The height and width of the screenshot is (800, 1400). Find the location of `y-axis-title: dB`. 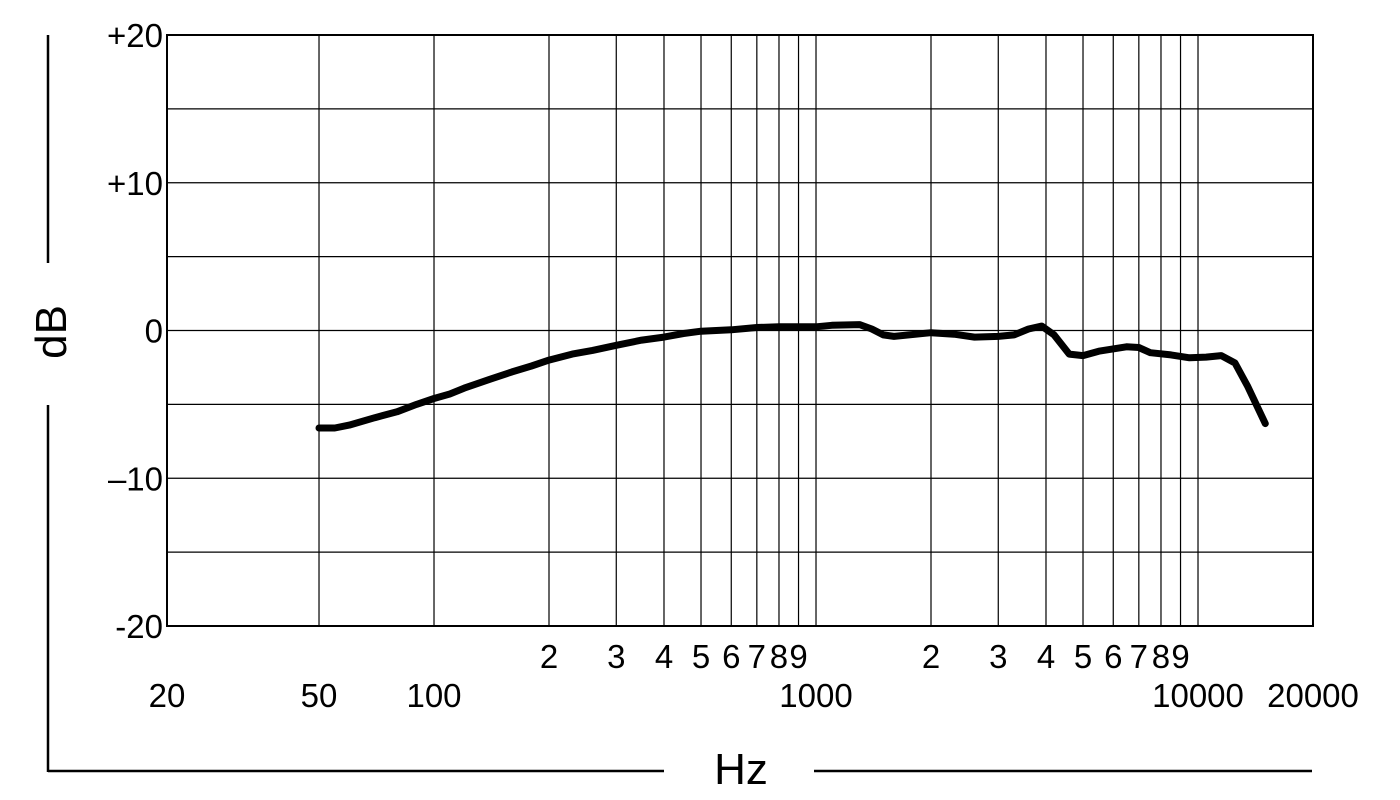

y-axis-title: dB is located at coordinates (51, 332).